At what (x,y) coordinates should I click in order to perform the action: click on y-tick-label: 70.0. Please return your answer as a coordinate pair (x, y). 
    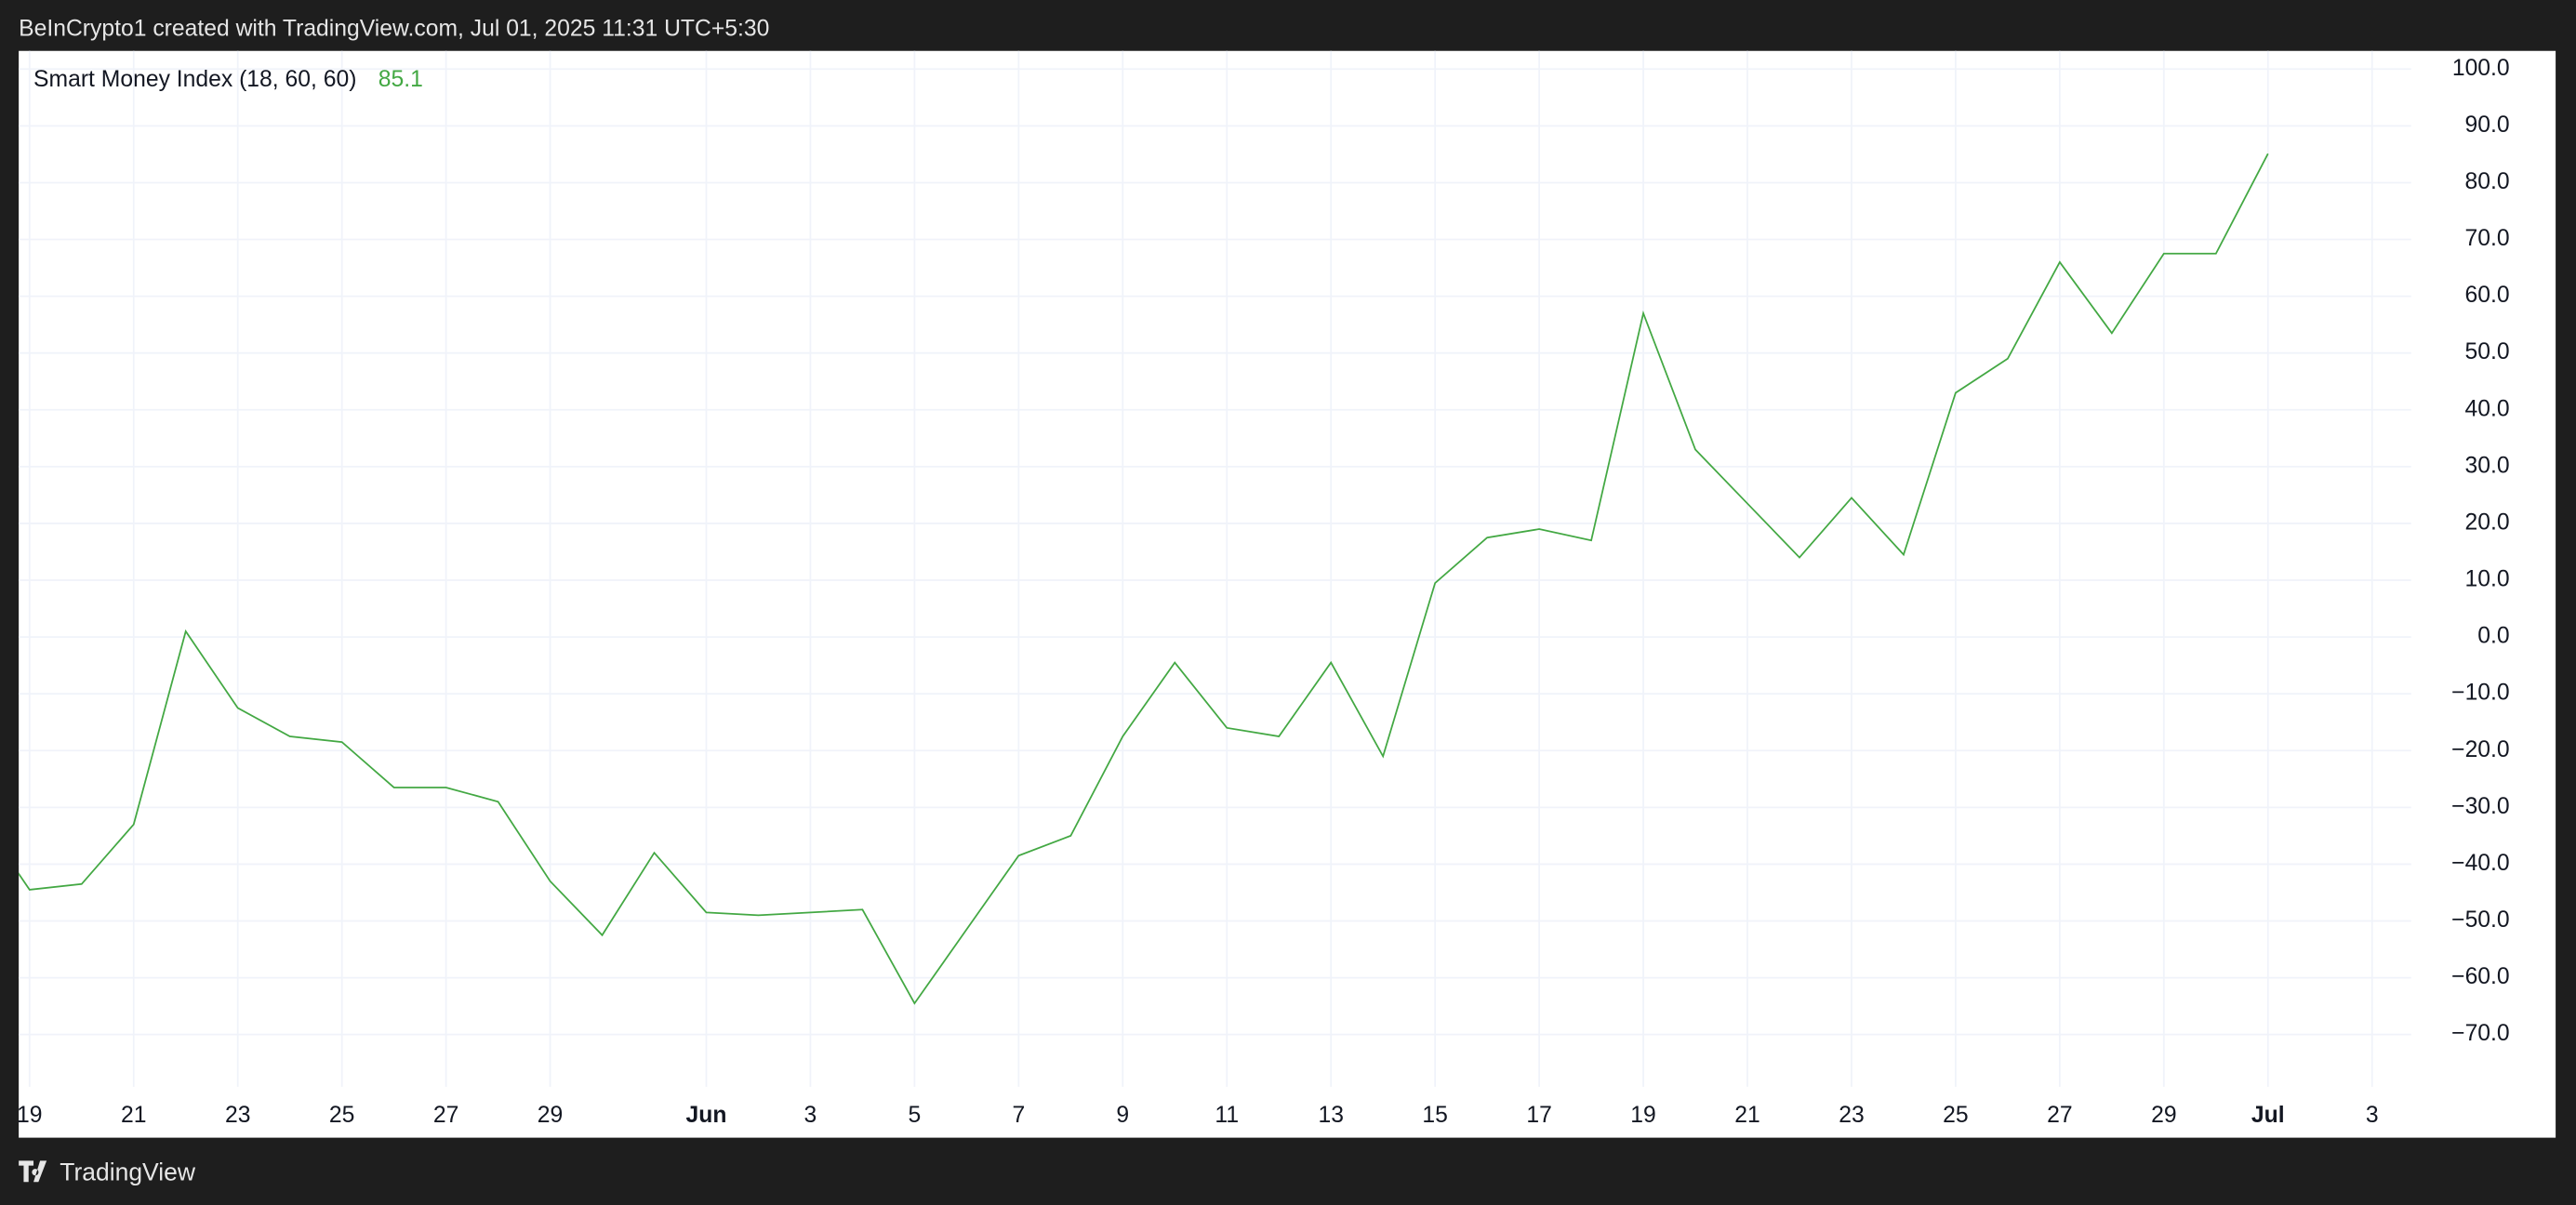
    Looking at the image, I should click on (2487, 238).